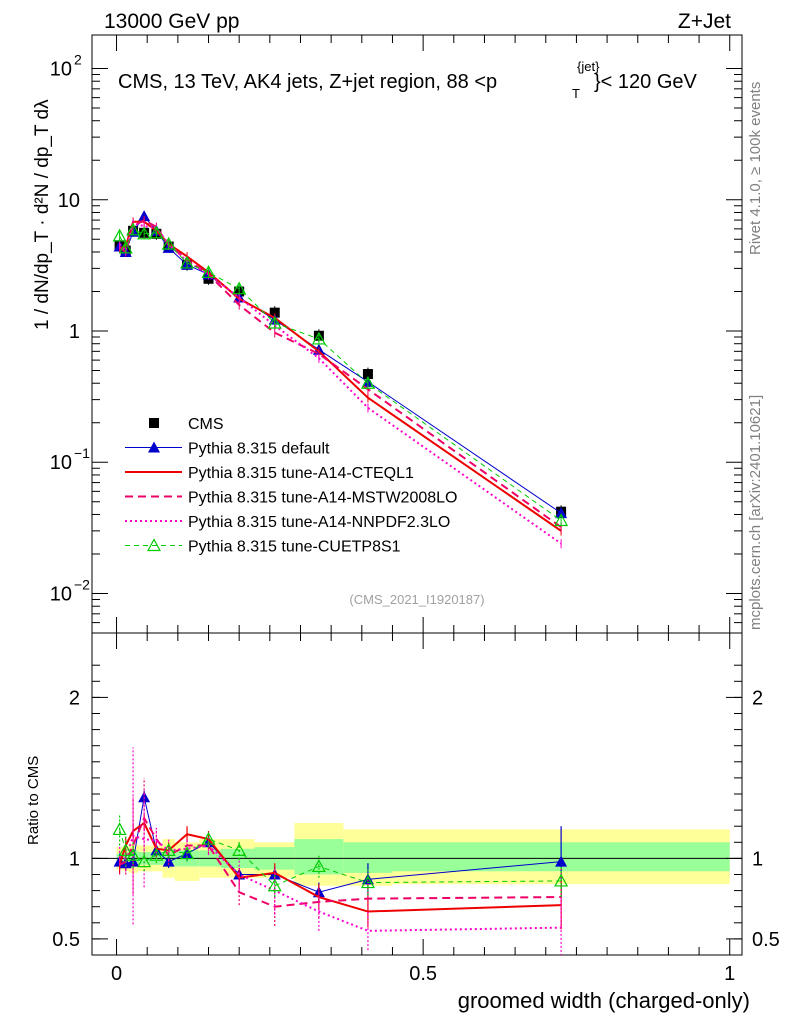 The image size is (786, 1024). Describe the element at coordinates (646, 82) in the screenshot. I see `plot-title-suffix: }< 120 GeV` at that location.